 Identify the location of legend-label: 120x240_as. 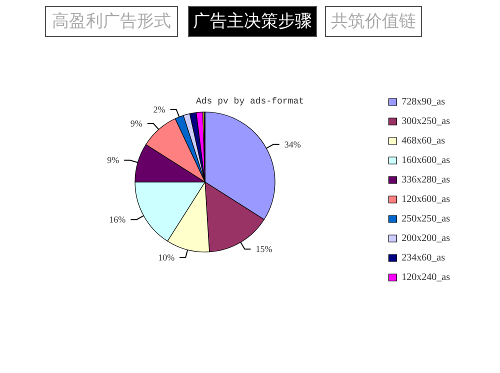
(426, 277).